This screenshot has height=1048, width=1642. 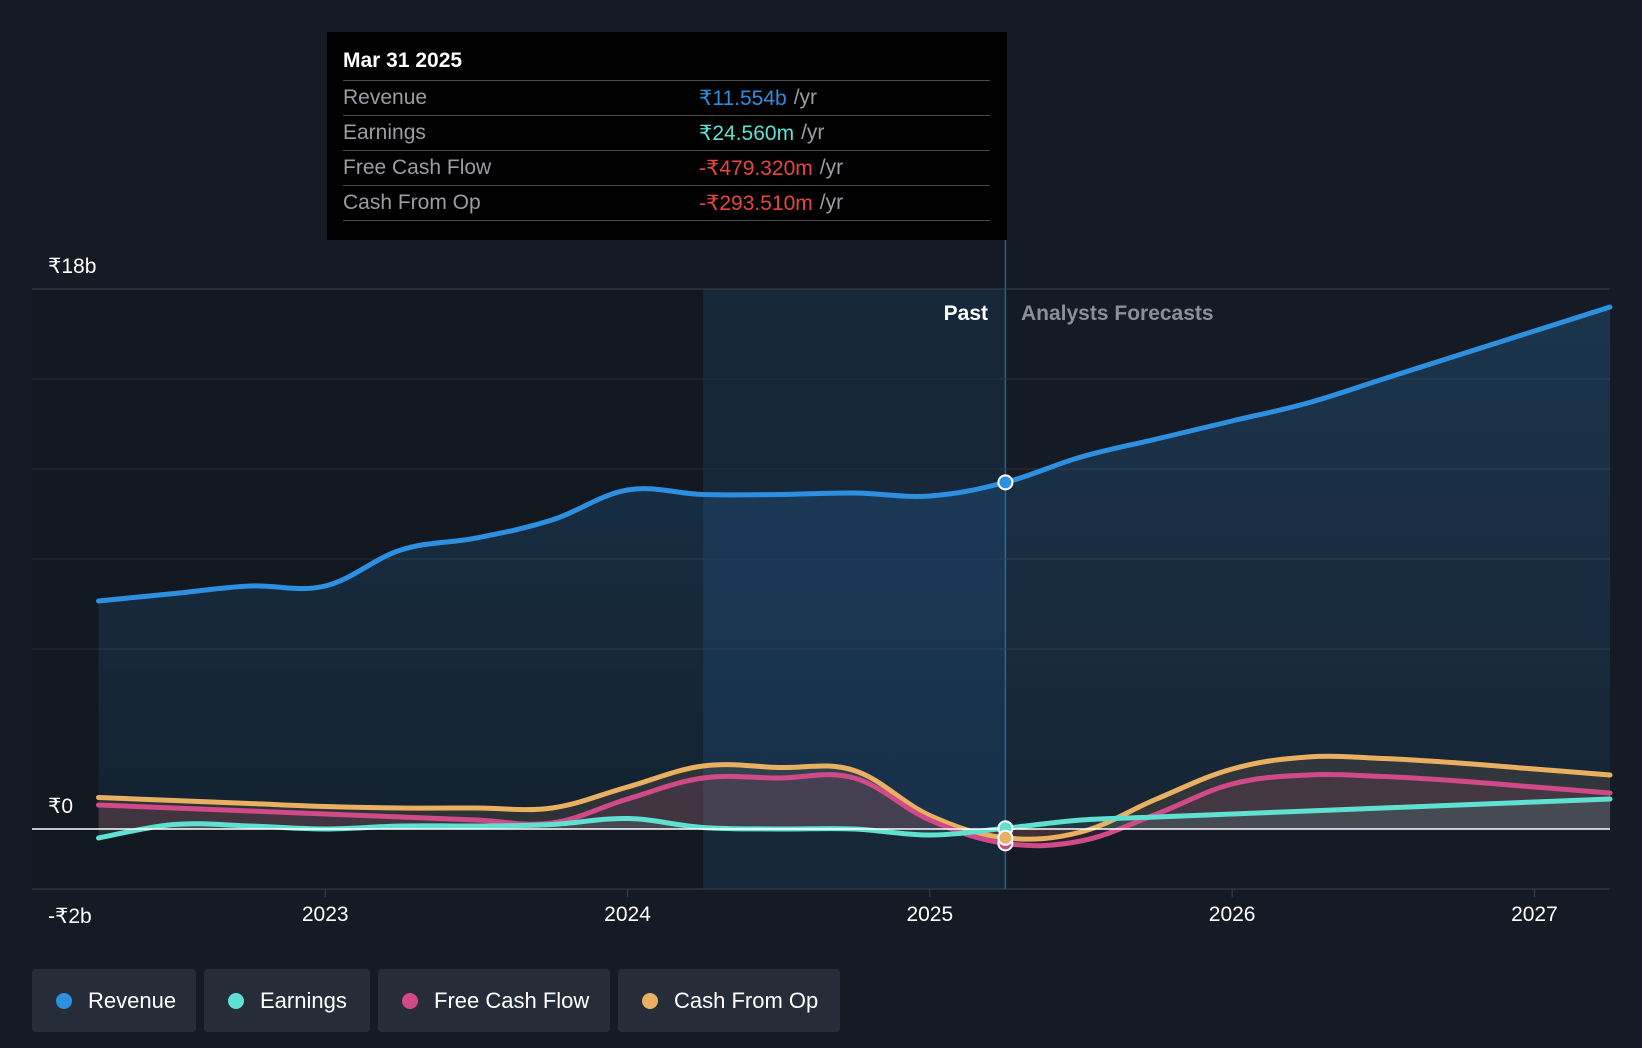 What do you see at coordinates (417, 167) in the screenshot?
I see `tooltip-label: Free Cash Flow` at bounding box center [417, 167].